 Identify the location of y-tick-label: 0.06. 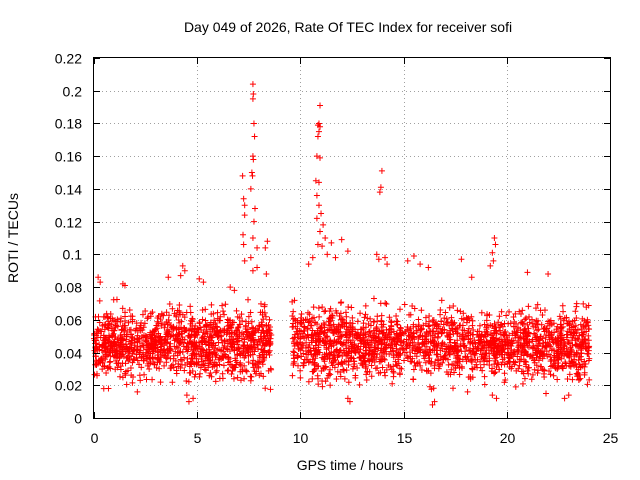
(68, 321).